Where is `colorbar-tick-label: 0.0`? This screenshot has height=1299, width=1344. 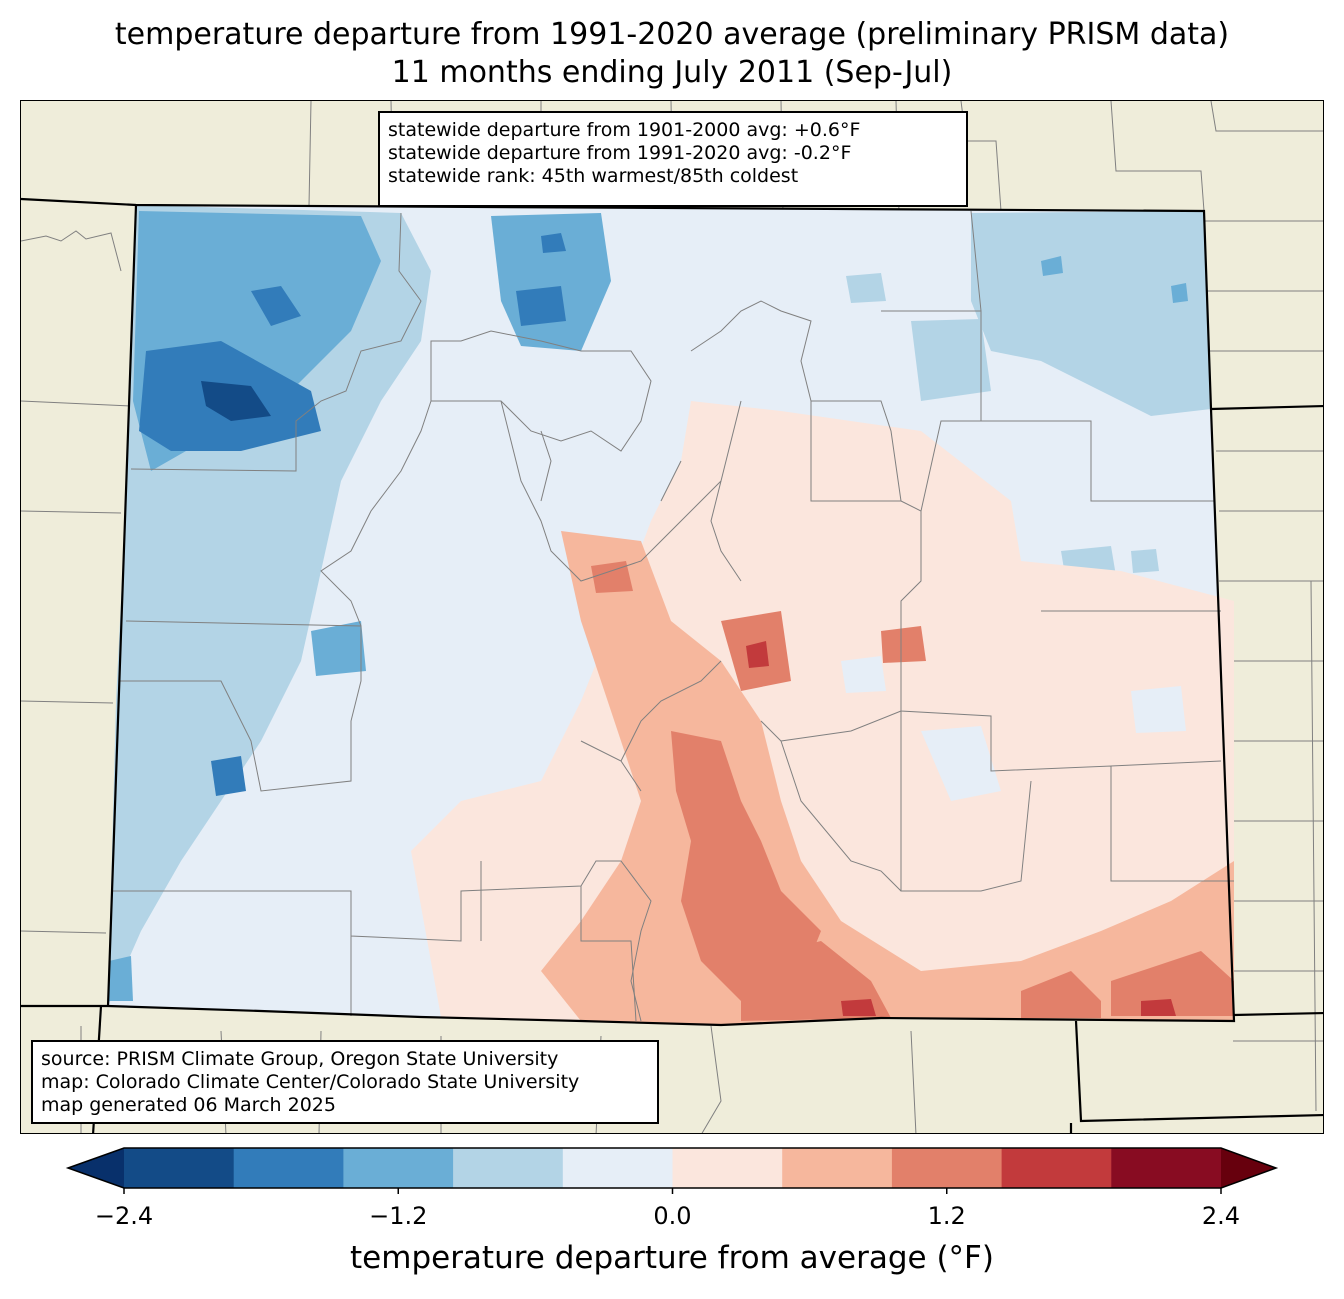
colorbar-tick-label: 0.0 is located at coordinates (672, 1216).